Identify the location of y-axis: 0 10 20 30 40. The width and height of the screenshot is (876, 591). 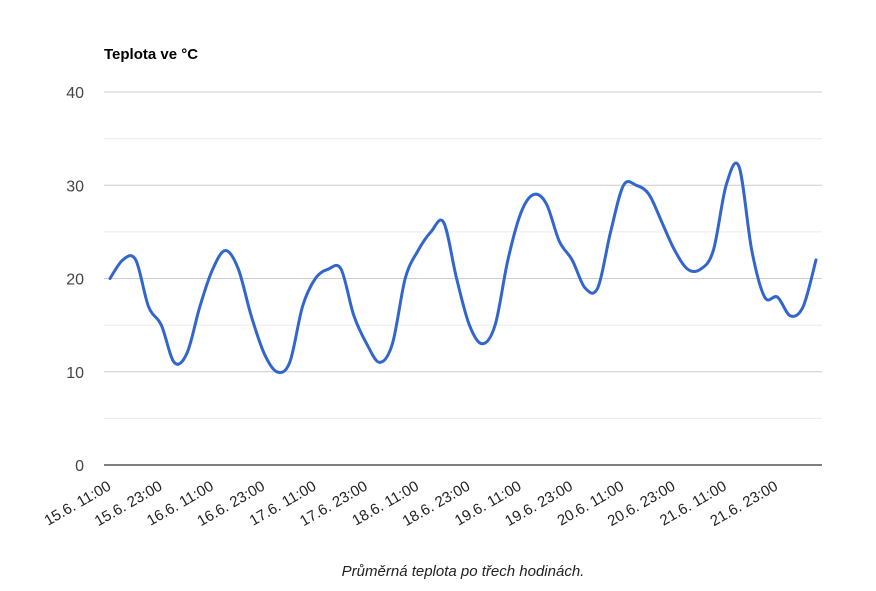
(75, 280).